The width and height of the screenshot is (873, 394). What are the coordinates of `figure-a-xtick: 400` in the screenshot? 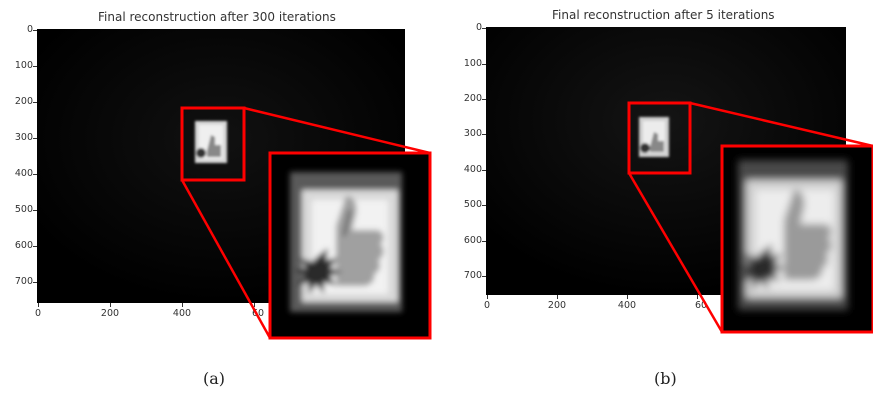 It's located at (182, 313).